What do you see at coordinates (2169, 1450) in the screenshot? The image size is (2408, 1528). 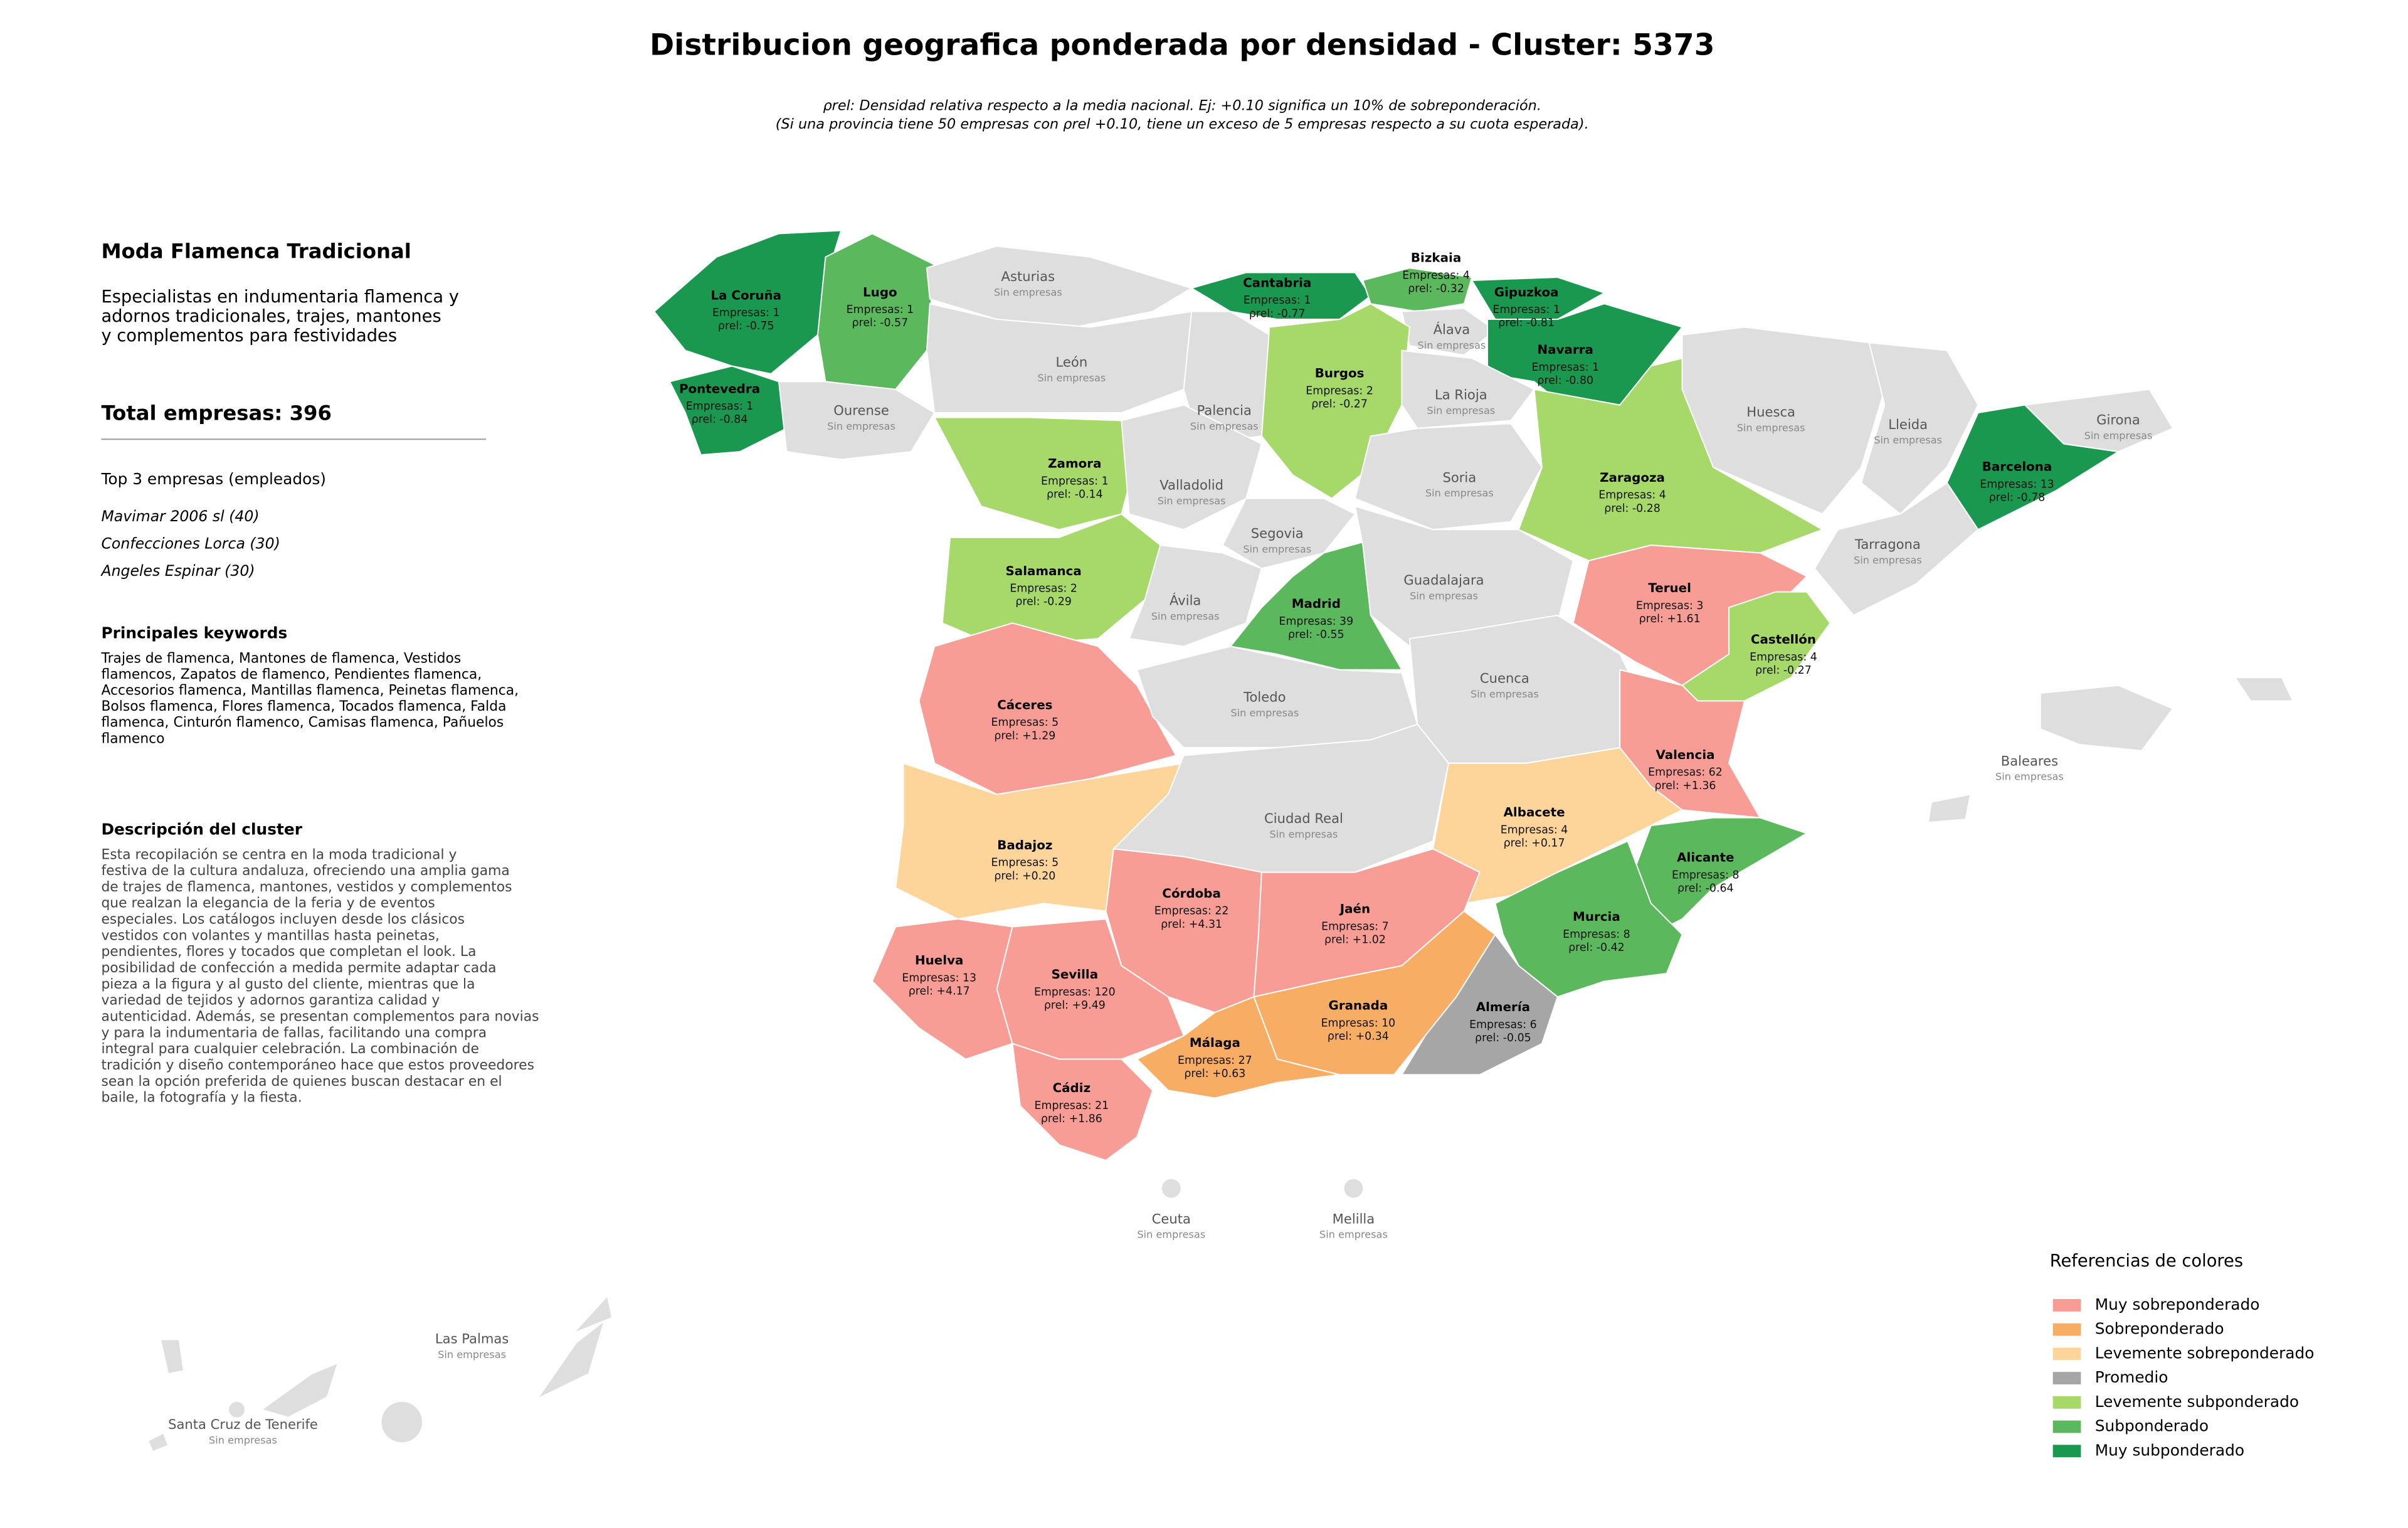 I see `legend-label: Muy subponderado` at bounding box center [2169, 1450].